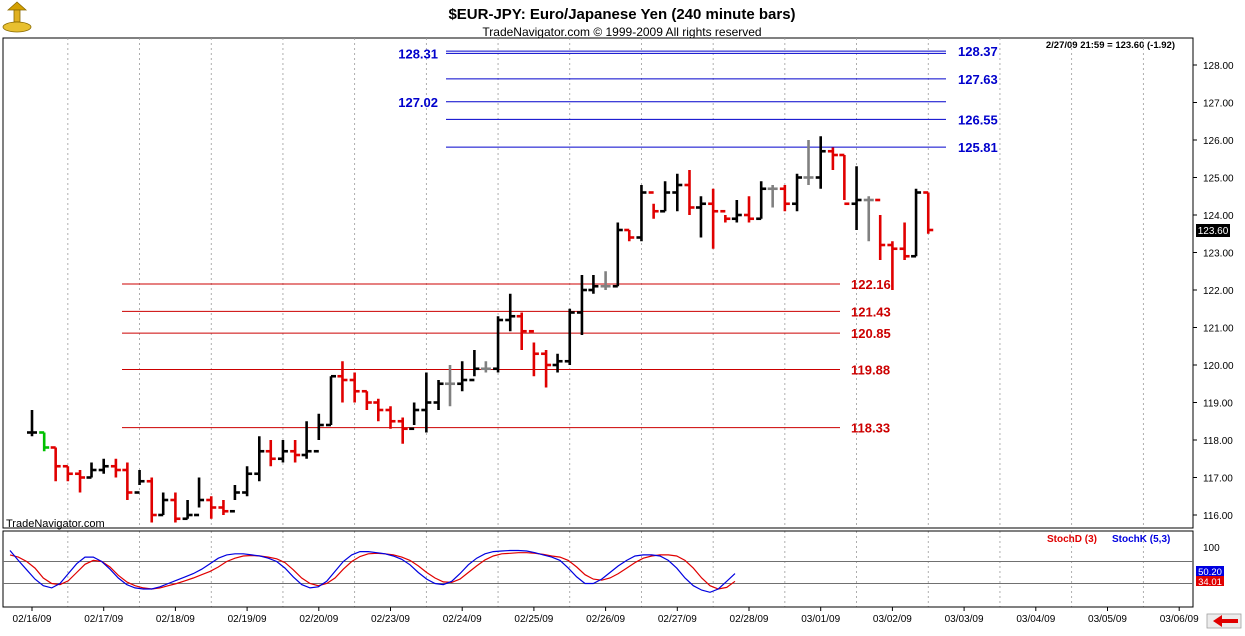 Image resolution: width=1245 pixels, height=636 pixels. I want to click on stoch-gridlines, so click(598, 572).